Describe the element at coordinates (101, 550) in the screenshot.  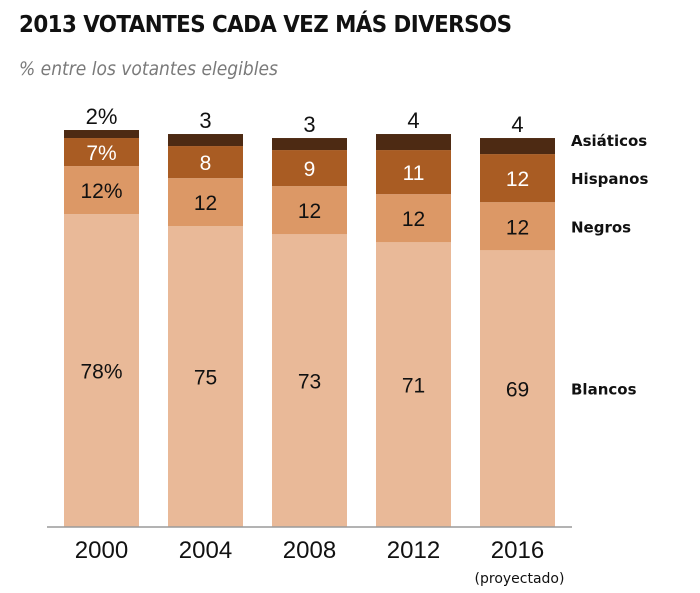
I see `x-tick-label: 2000` at that location.